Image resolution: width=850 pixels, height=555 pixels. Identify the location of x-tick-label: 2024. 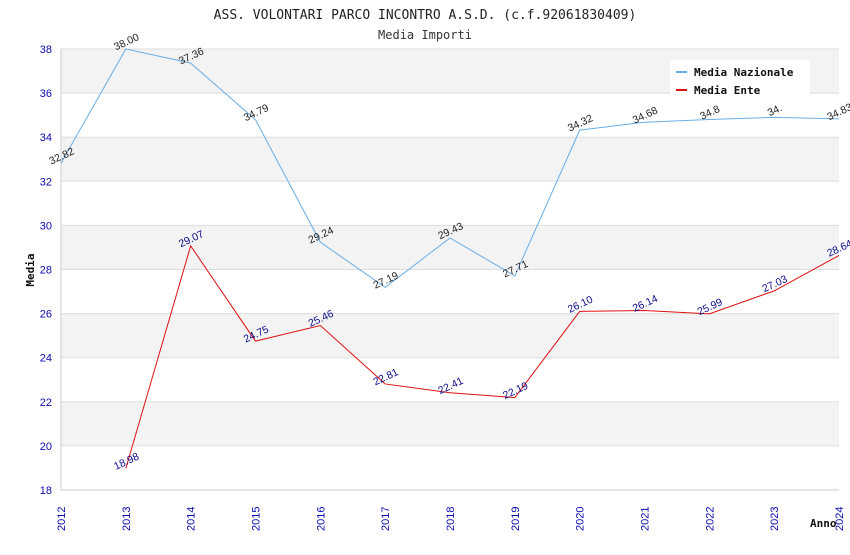
(840, 519).